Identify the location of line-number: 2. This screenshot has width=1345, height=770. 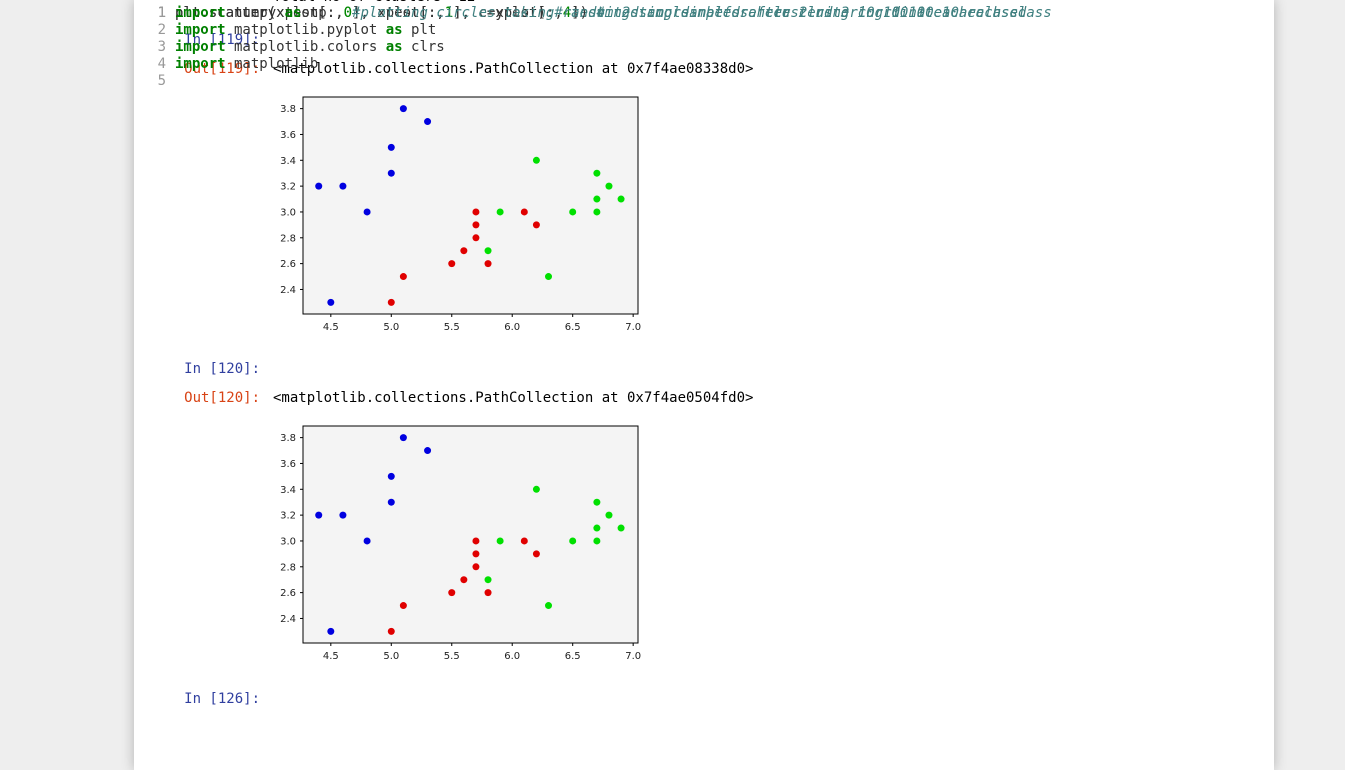
(161, 30).